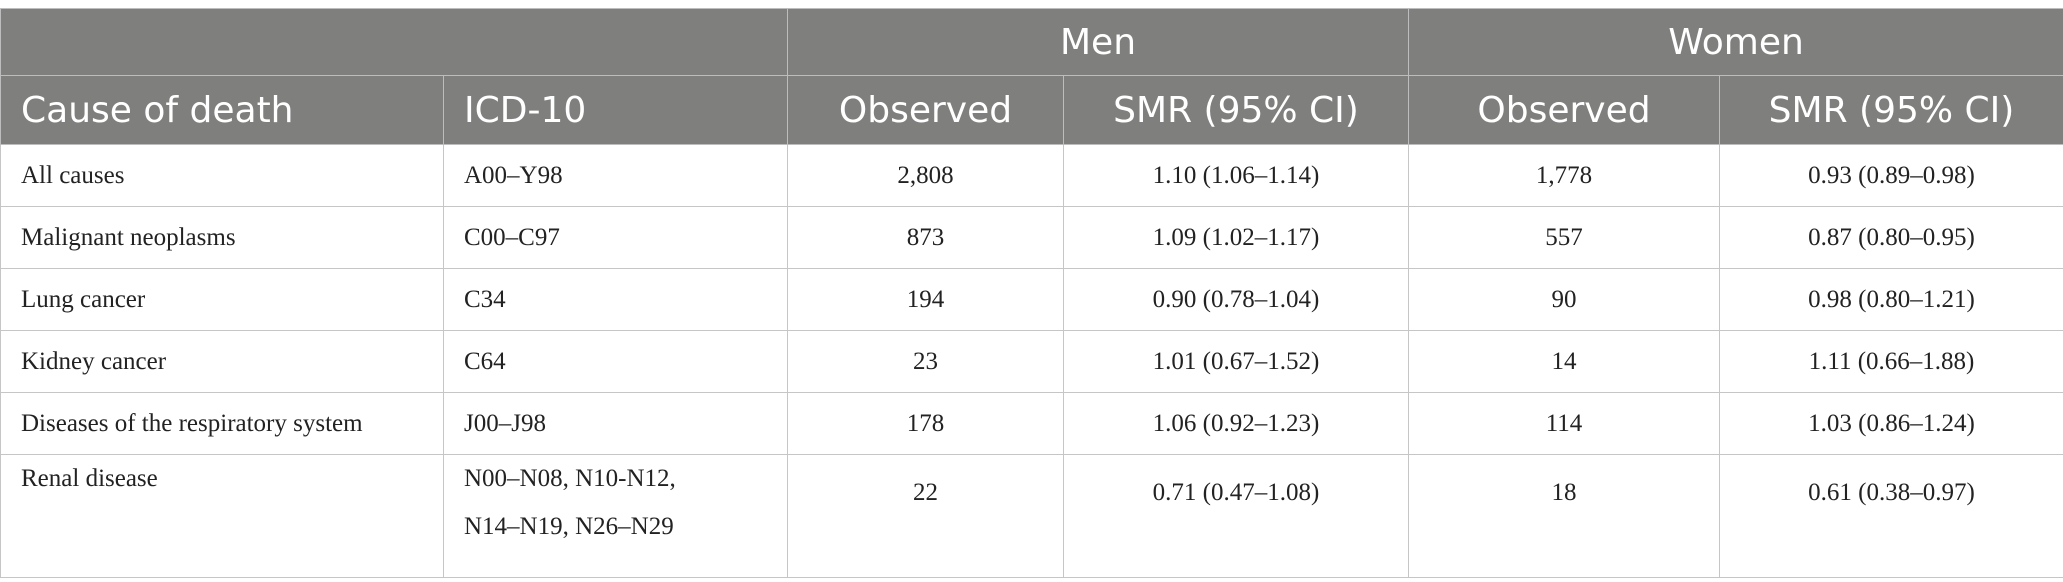 This screenshot has height=582, width=2063. What do you see at coordinates (570, 478) in the screenshot?
I see `icd-line-1: N00–N08, N10-N12,` at bounding box center [570, 478].